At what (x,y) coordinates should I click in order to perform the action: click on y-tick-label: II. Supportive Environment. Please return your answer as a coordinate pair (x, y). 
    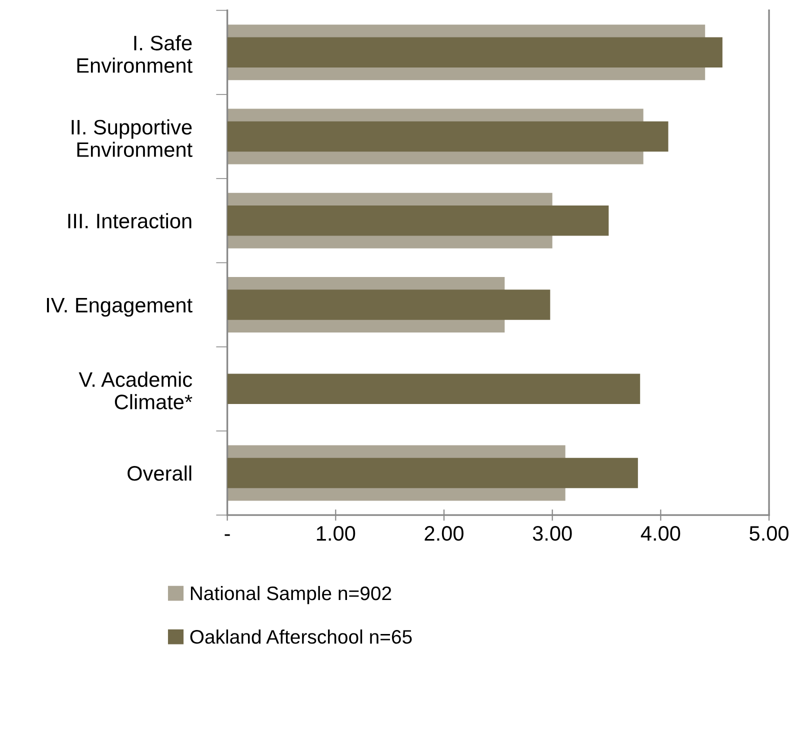
    Looking at the image, I should click on (132, 138).